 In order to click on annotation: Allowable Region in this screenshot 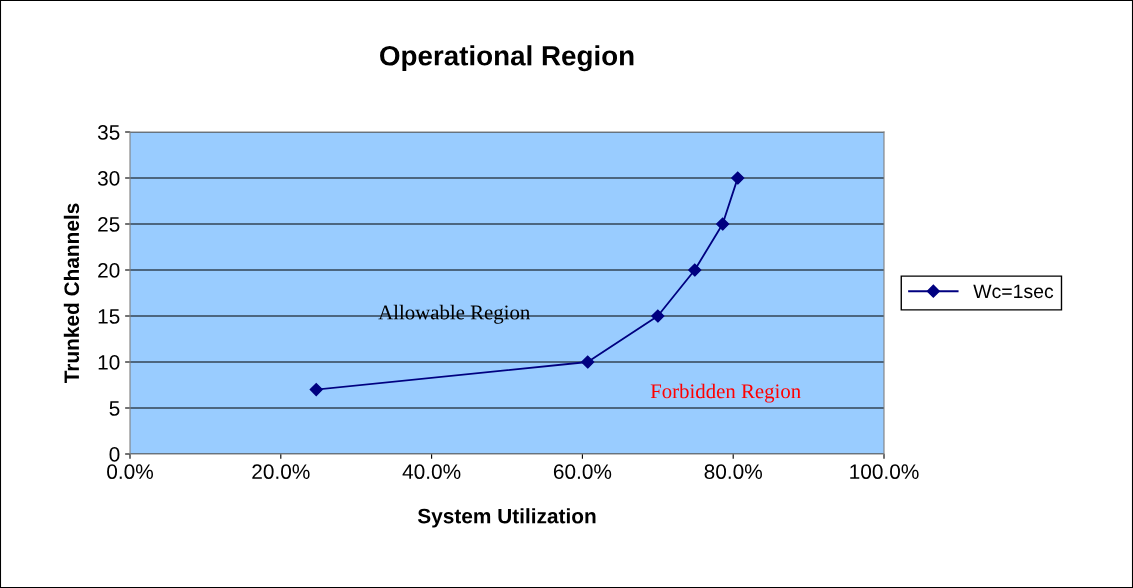, I will do `click(454, 314)`.